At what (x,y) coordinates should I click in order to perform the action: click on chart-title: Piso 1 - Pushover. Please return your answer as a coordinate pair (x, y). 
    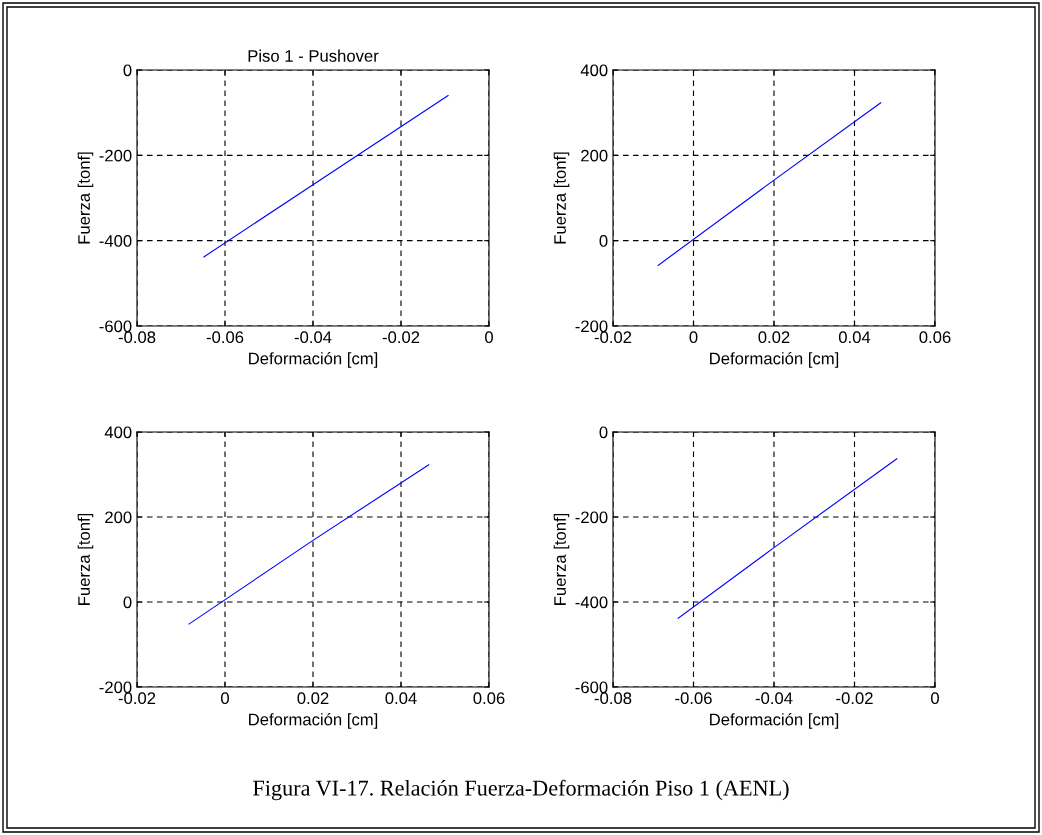
    Looking at the image, I should click on (313, 55).